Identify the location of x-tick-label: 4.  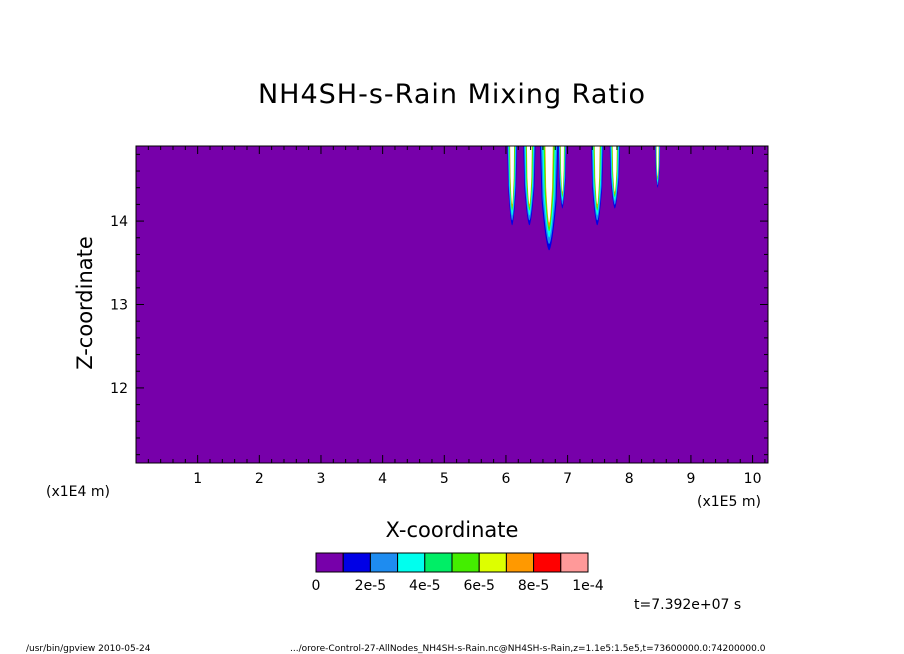
(382, 479).